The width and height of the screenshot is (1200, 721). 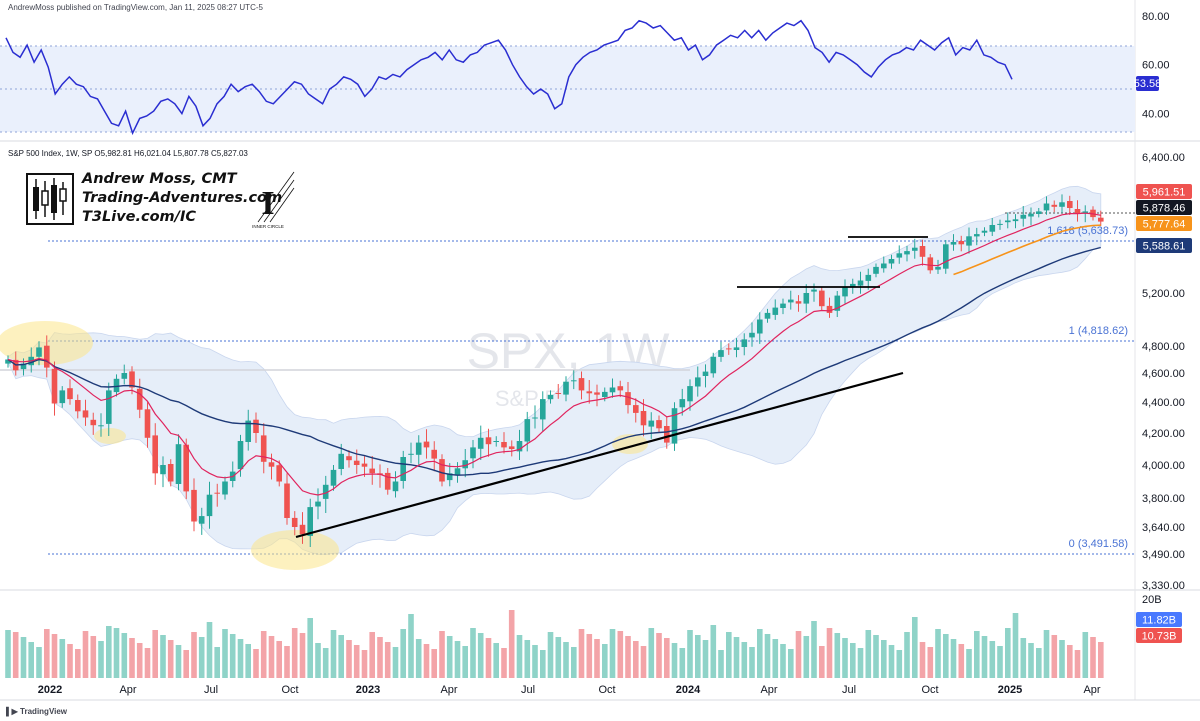 I want to click on price-label-text: 5,588.61, so click(x=1164, y=247).